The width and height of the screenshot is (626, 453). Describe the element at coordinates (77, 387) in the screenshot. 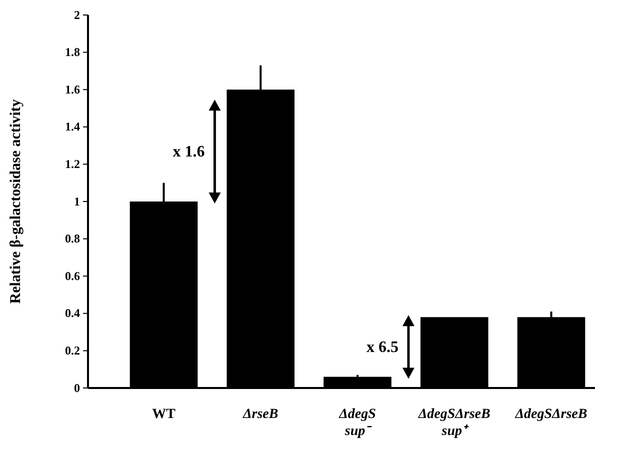

I see `y-tick-label: 0` at that location.